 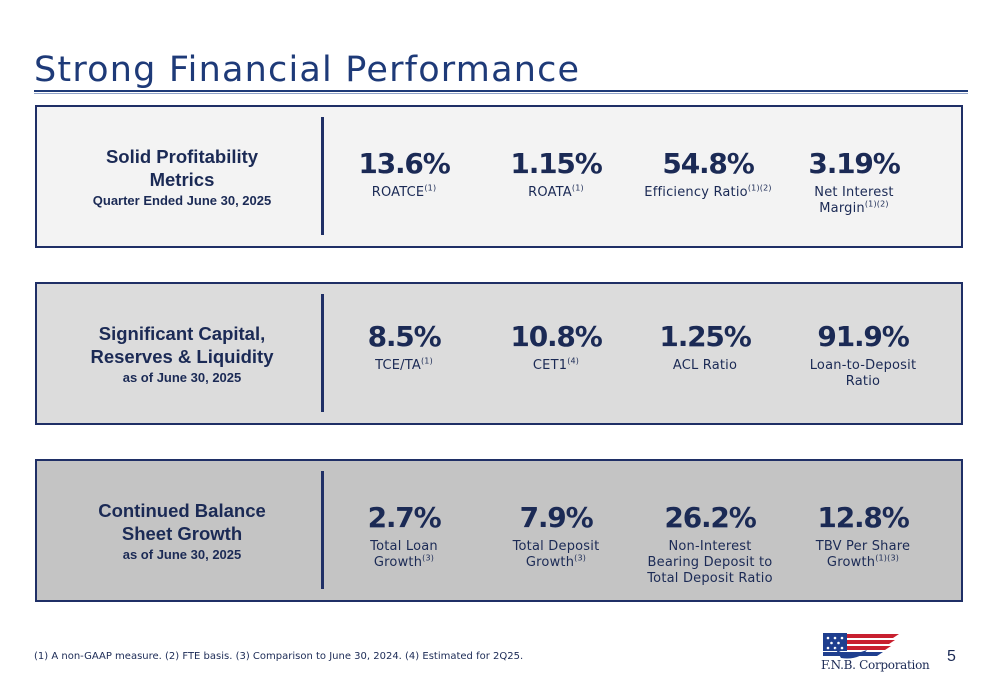 What do you see at coordinates (705, 365) in the screenshot?
I see `metric-label: ACL Ratio` at bounding box center [705, 365].